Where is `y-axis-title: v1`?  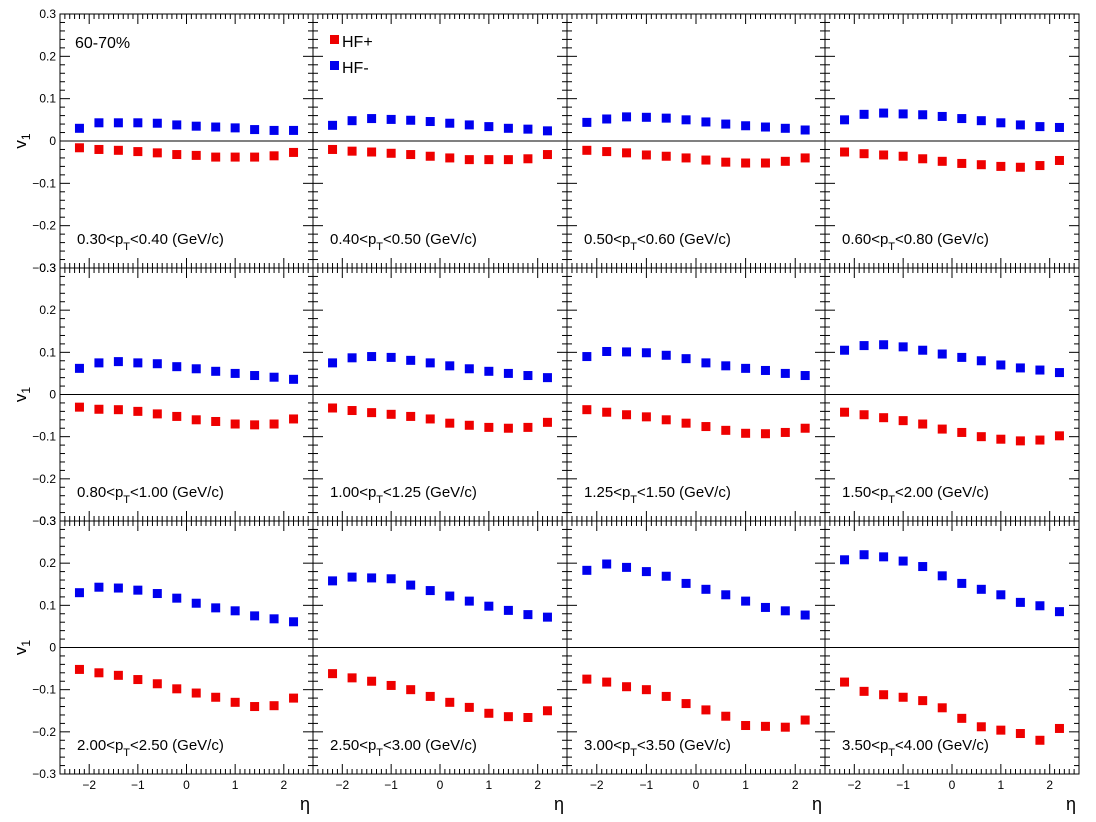
y-axis-title: v1 is located at coordinates (22, 648).